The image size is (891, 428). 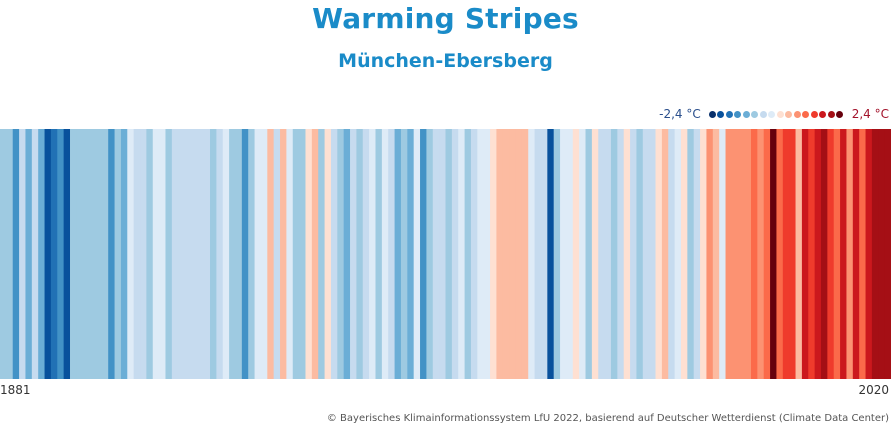 I want to click on stripe-1958, so click(x=494, y=254).